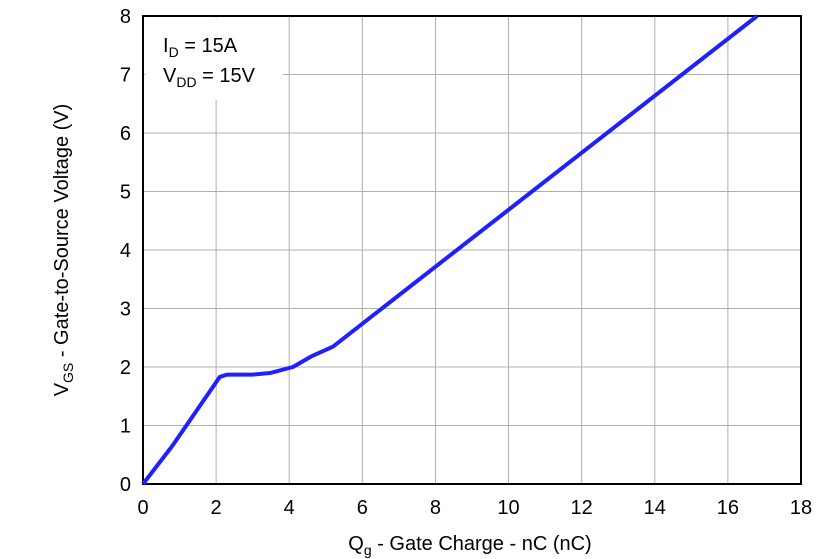 The image size is (839, 559). Describe the element at coordinates (142, 508) in the screenshot. I see `x-tick-label: 0` at that location.